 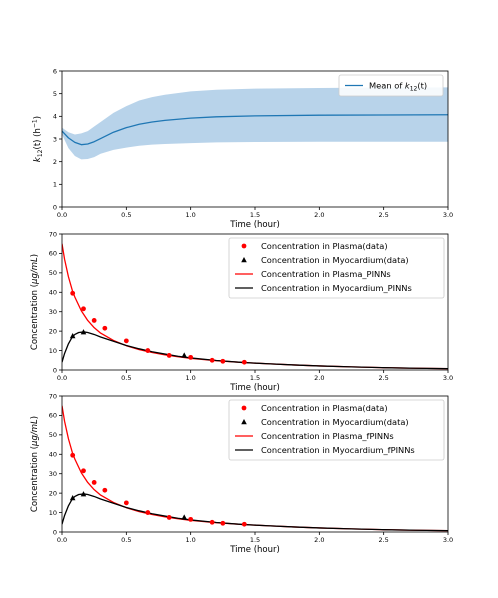 I want to click on legend-label: Concentration in Myocardium_fPINNs, so click(x=338, y=450).